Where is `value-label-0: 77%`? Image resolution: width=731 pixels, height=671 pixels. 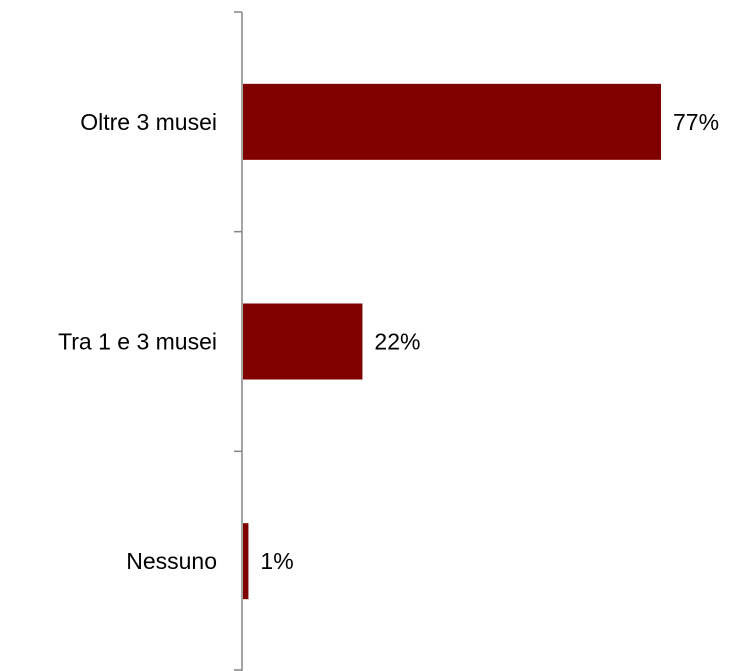
value-label-0: 77% is located at coordinates (696, 122).